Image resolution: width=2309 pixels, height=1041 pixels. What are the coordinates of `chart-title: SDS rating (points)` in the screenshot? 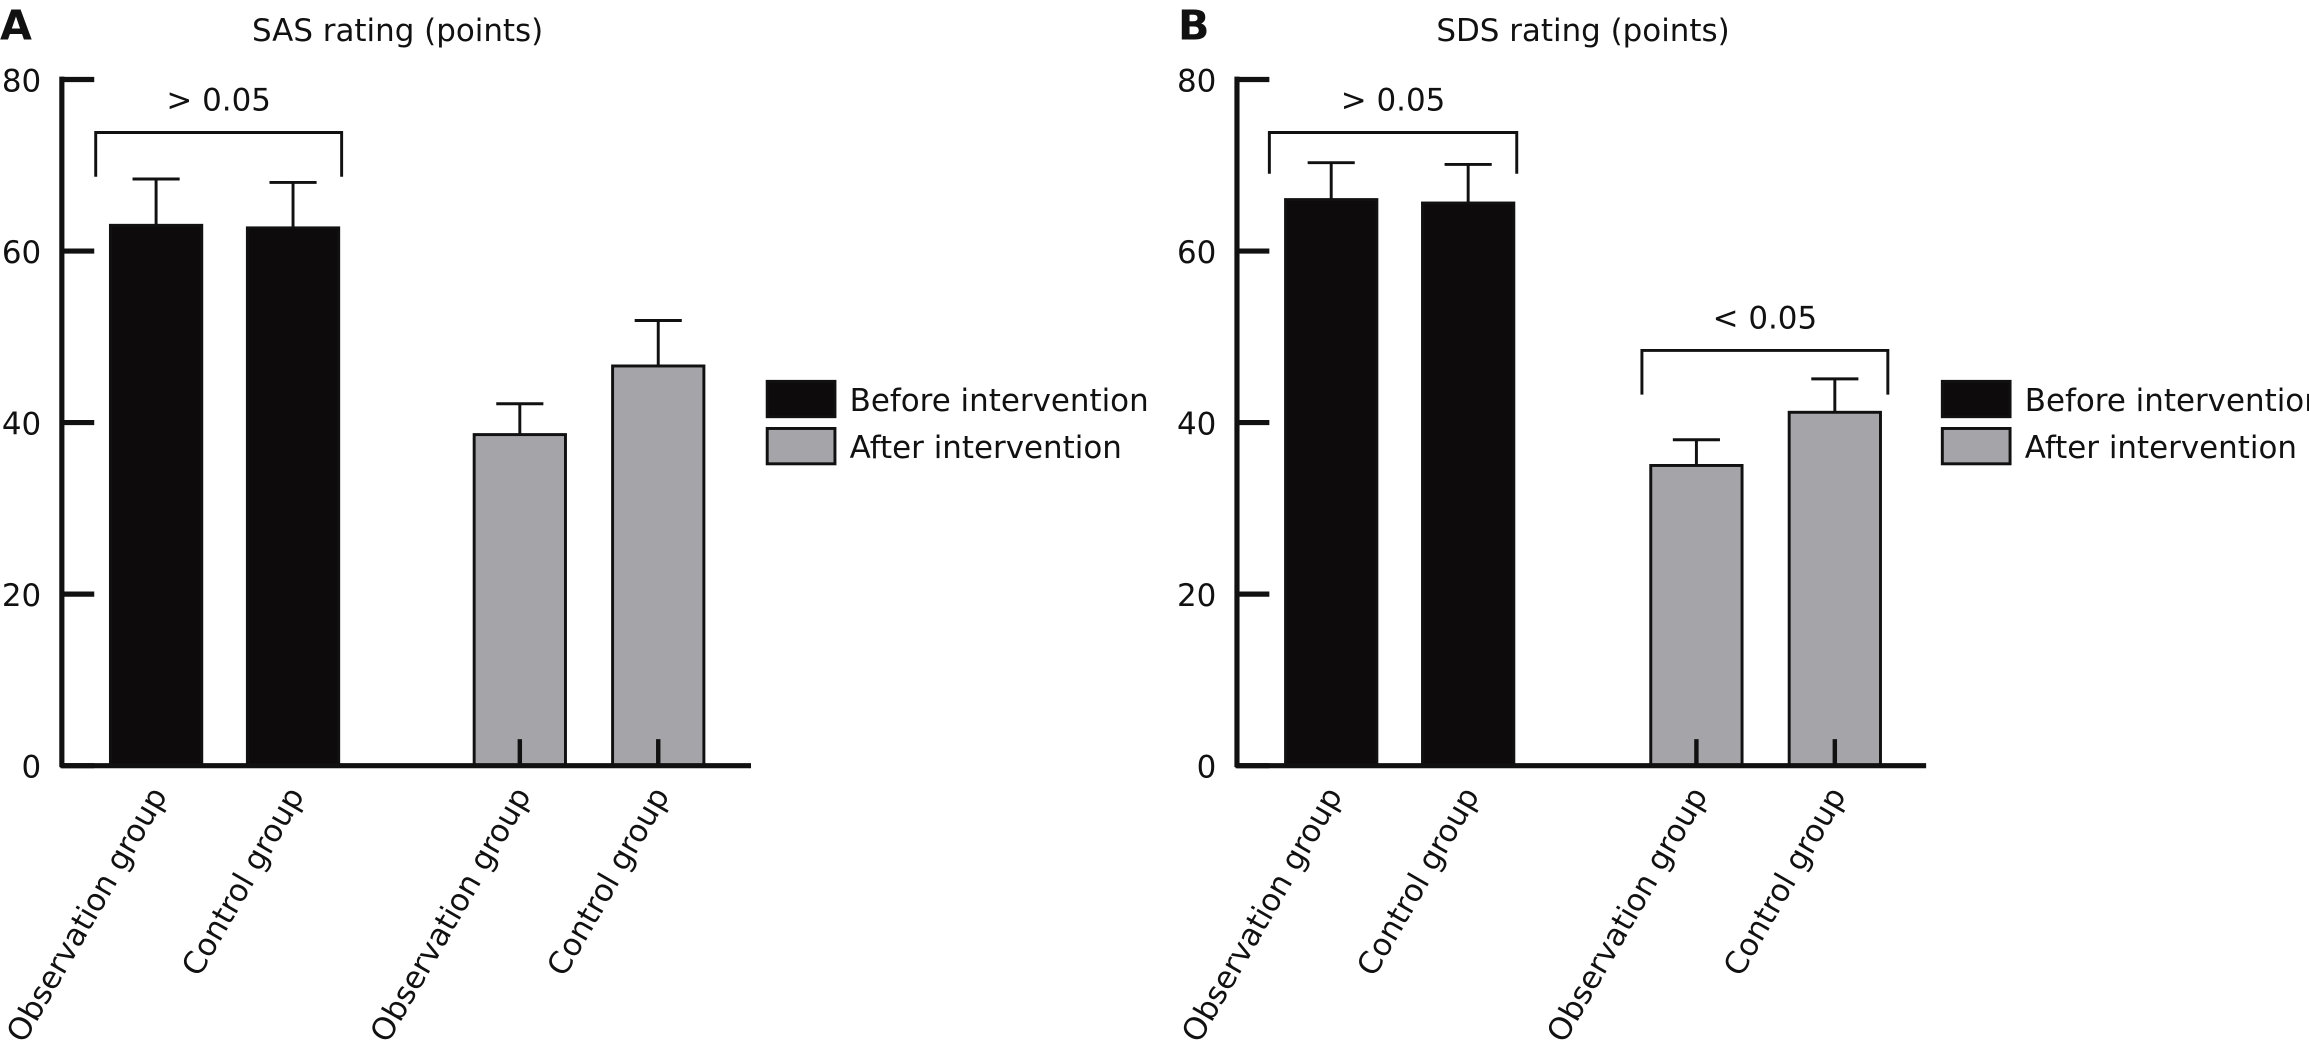 It's located at (1582, 31).